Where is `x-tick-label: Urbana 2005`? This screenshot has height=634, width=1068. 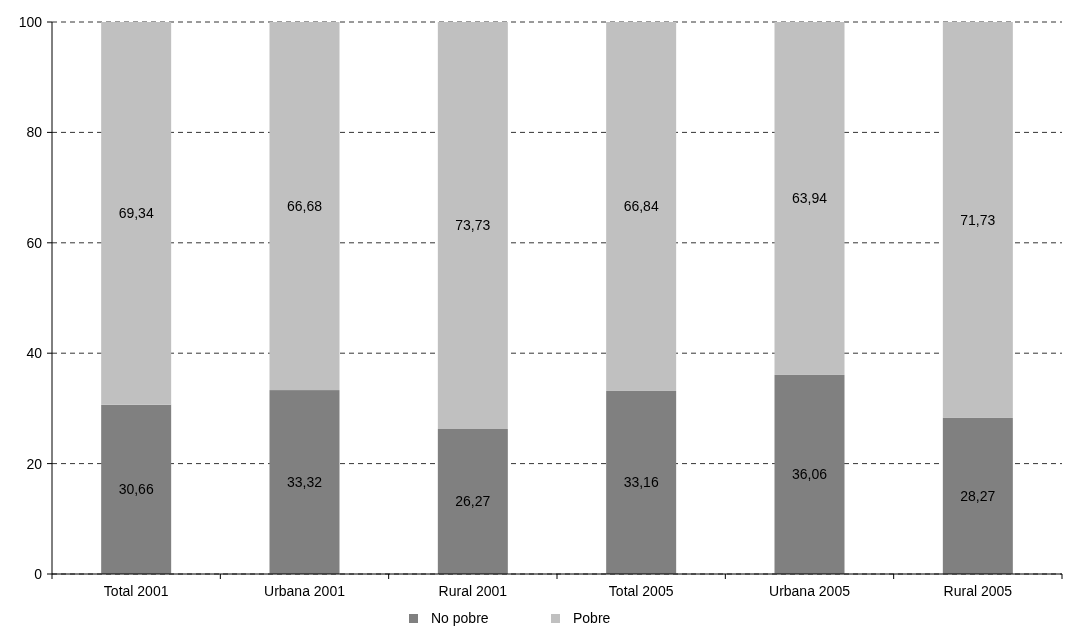
x-tick-label: Urbana 2005 is located at coordinates (810, 591).